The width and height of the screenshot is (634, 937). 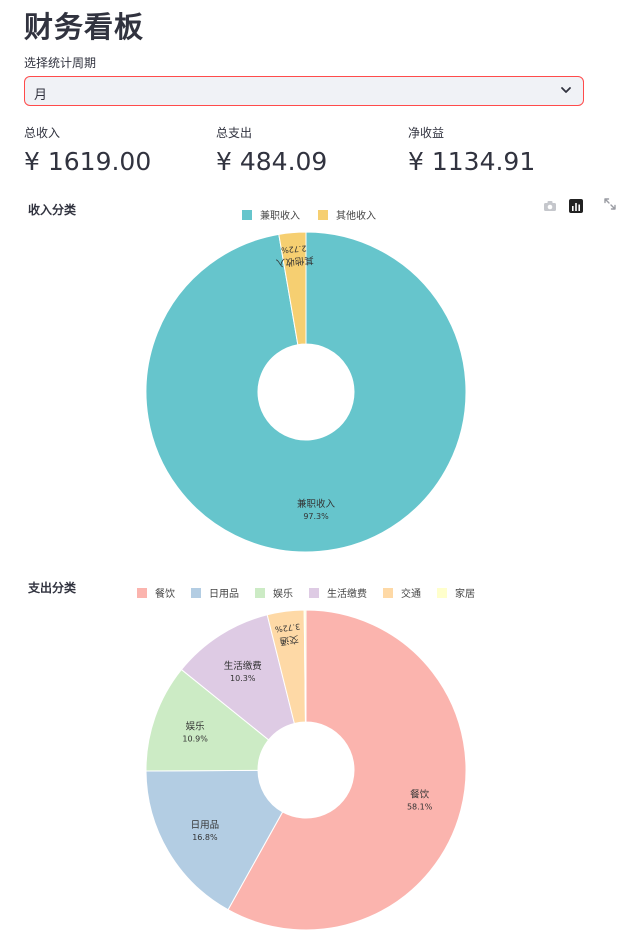 What do you see at coordinates (550, 206) in the screenshot?
I see `camera-icon` at bounding box center [550, 206].